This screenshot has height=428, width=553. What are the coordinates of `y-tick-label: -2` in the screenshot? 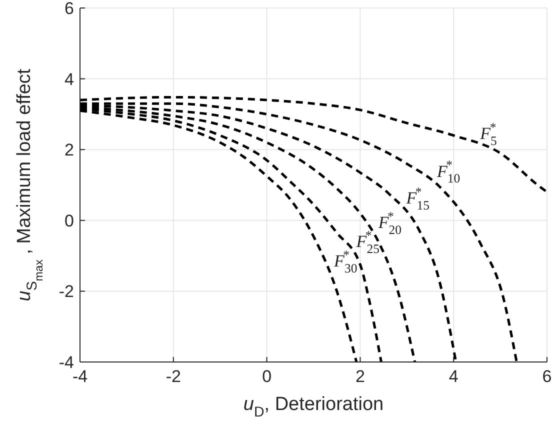 It's located at (66, 292).